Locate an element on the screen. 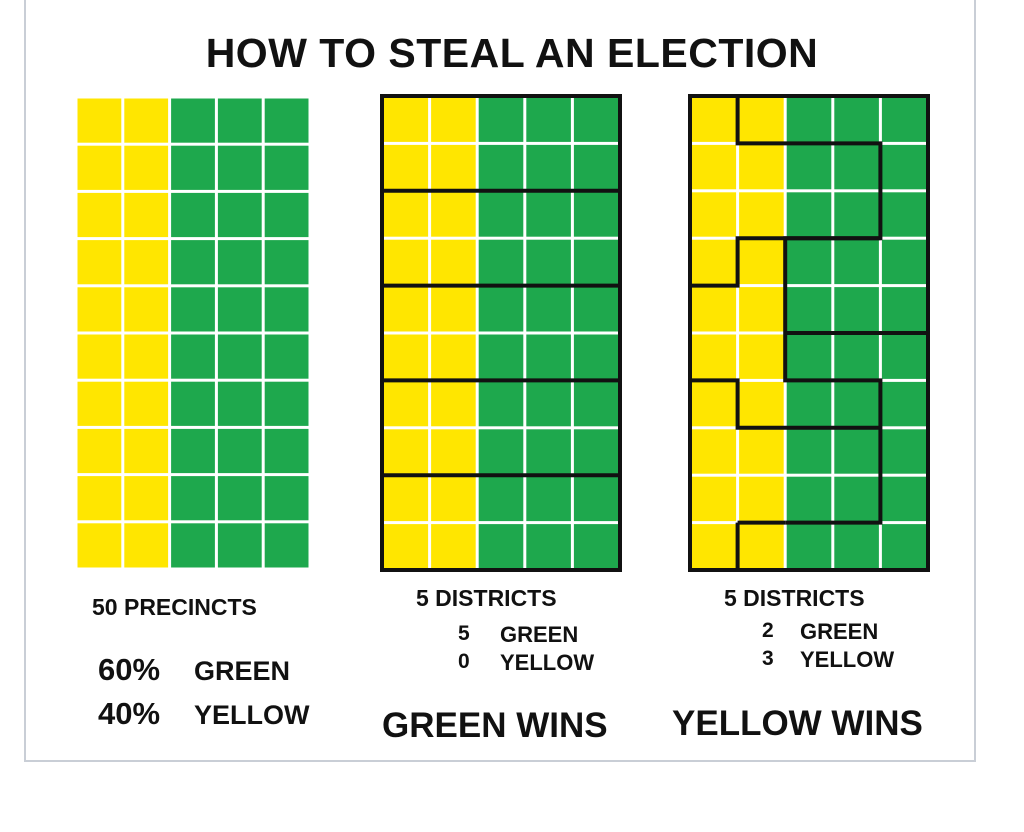  poster-title: HOW TO STEAL AN ELECTION is located at coordinates (512, 53).